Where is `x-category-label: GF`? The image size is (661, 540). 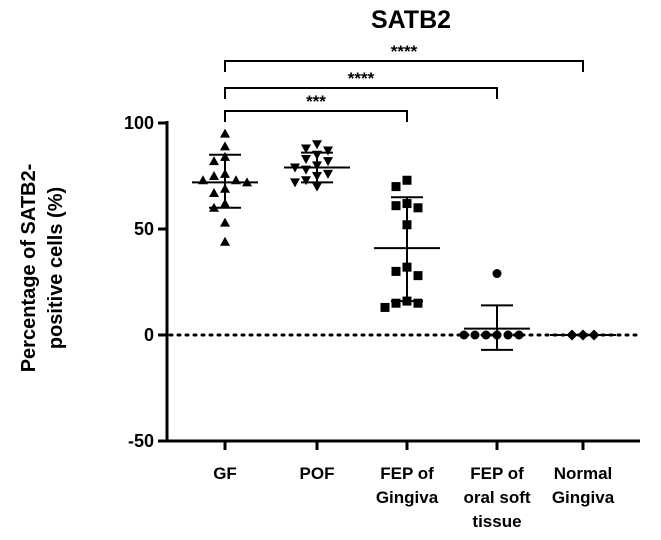 x-category-label: GF is located at coordinates (225, 473).